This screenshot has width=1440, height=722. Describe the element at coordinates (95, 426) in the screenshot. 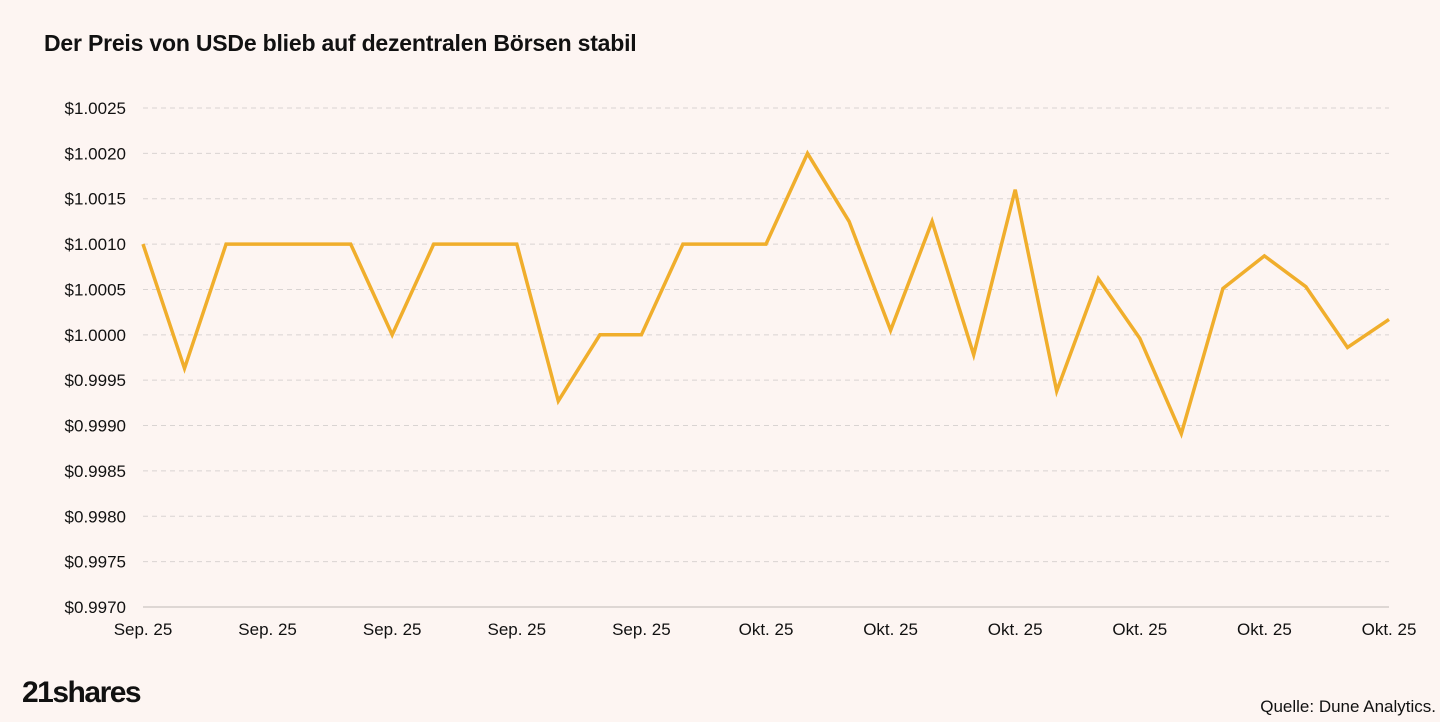

I see `y-tick-label: $0.9990` at that location.